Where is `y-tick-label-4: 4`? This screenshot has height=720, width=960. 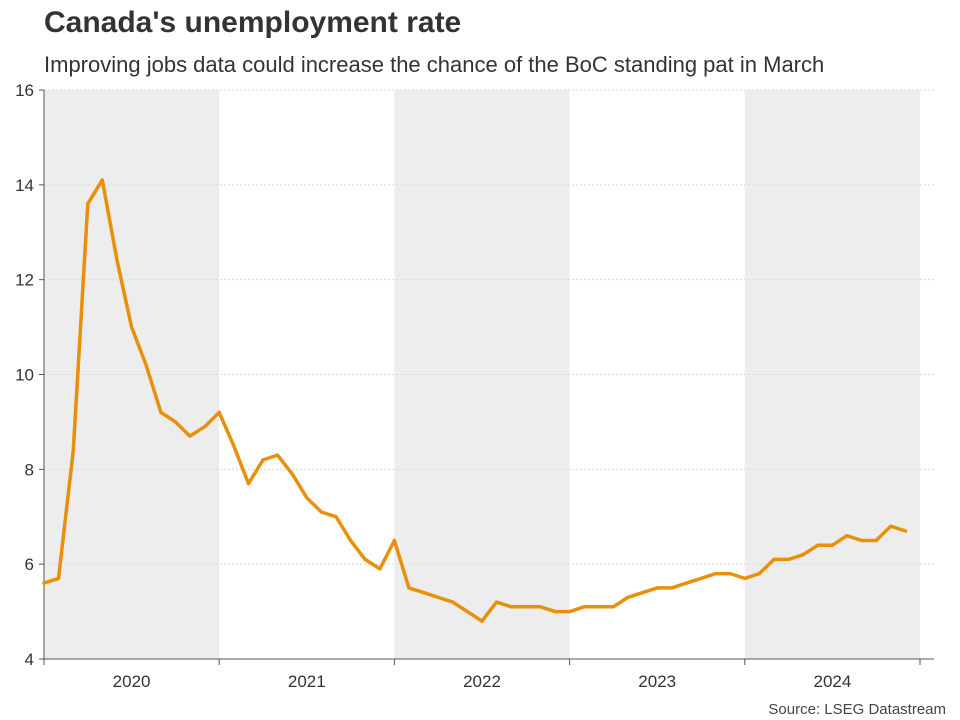 y-tick-label-4: 4 is located at coordinates (29, 659).